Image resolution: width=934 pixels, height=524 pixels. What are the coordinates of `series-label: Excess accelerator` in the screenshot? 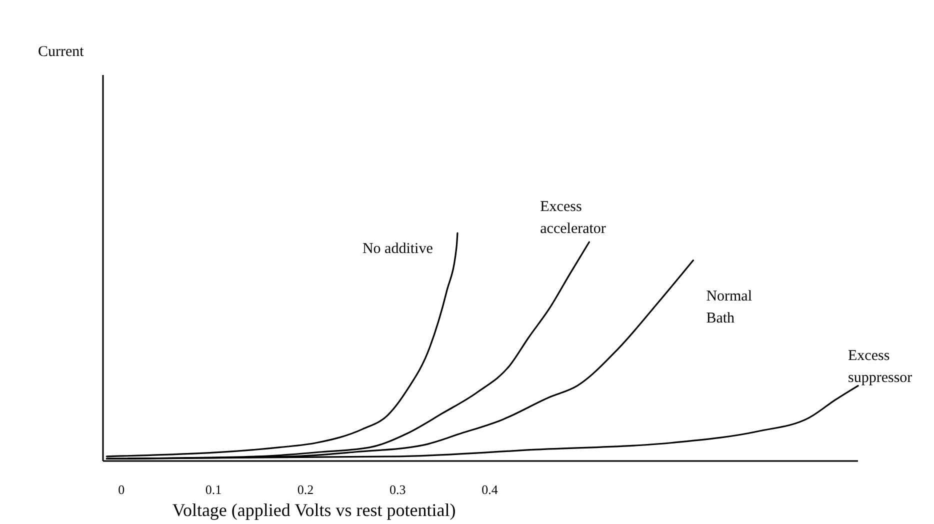 It's located at (573, 218).